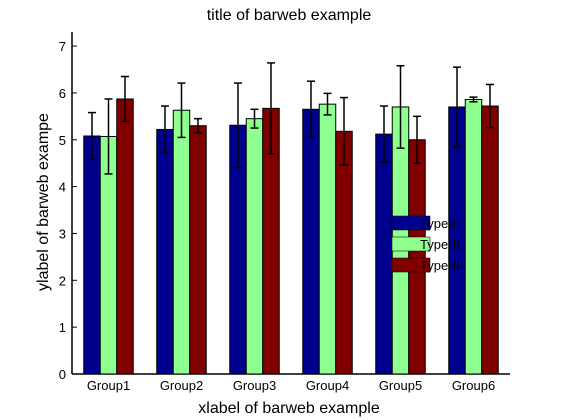  I want to click on x-tick-label: Group6, so click(473, 385).